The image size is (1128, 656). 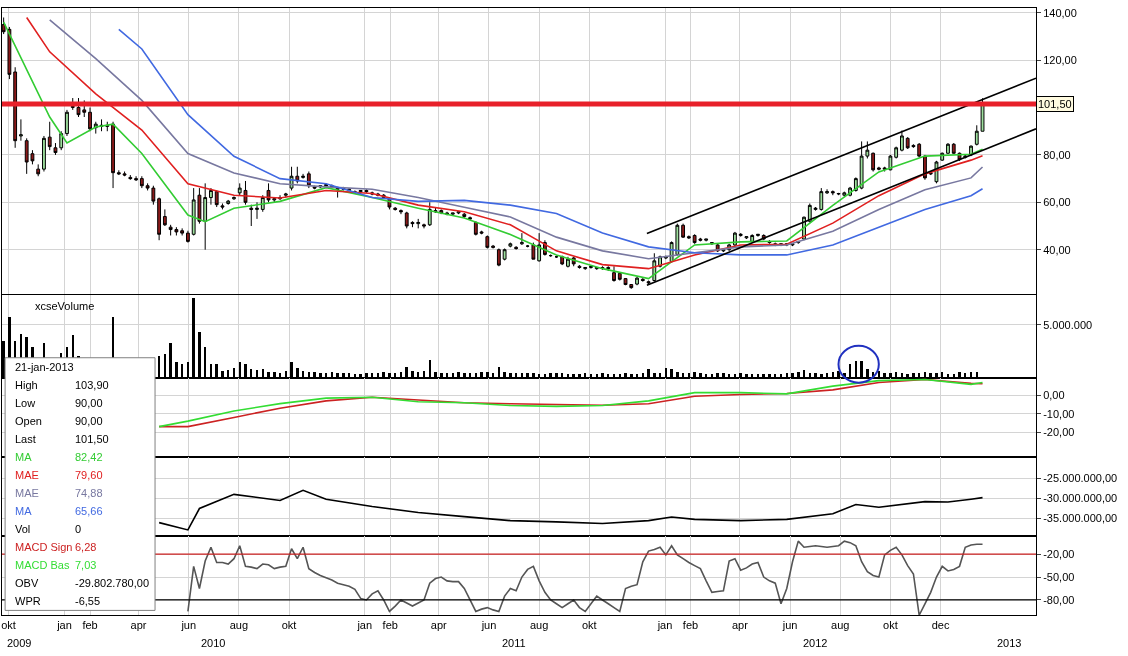 What do you see at coordinates (1080, 478) in the screenshot?
I see `y-tick-label: -25.000.000,00` at bounding box center [1080, 478].